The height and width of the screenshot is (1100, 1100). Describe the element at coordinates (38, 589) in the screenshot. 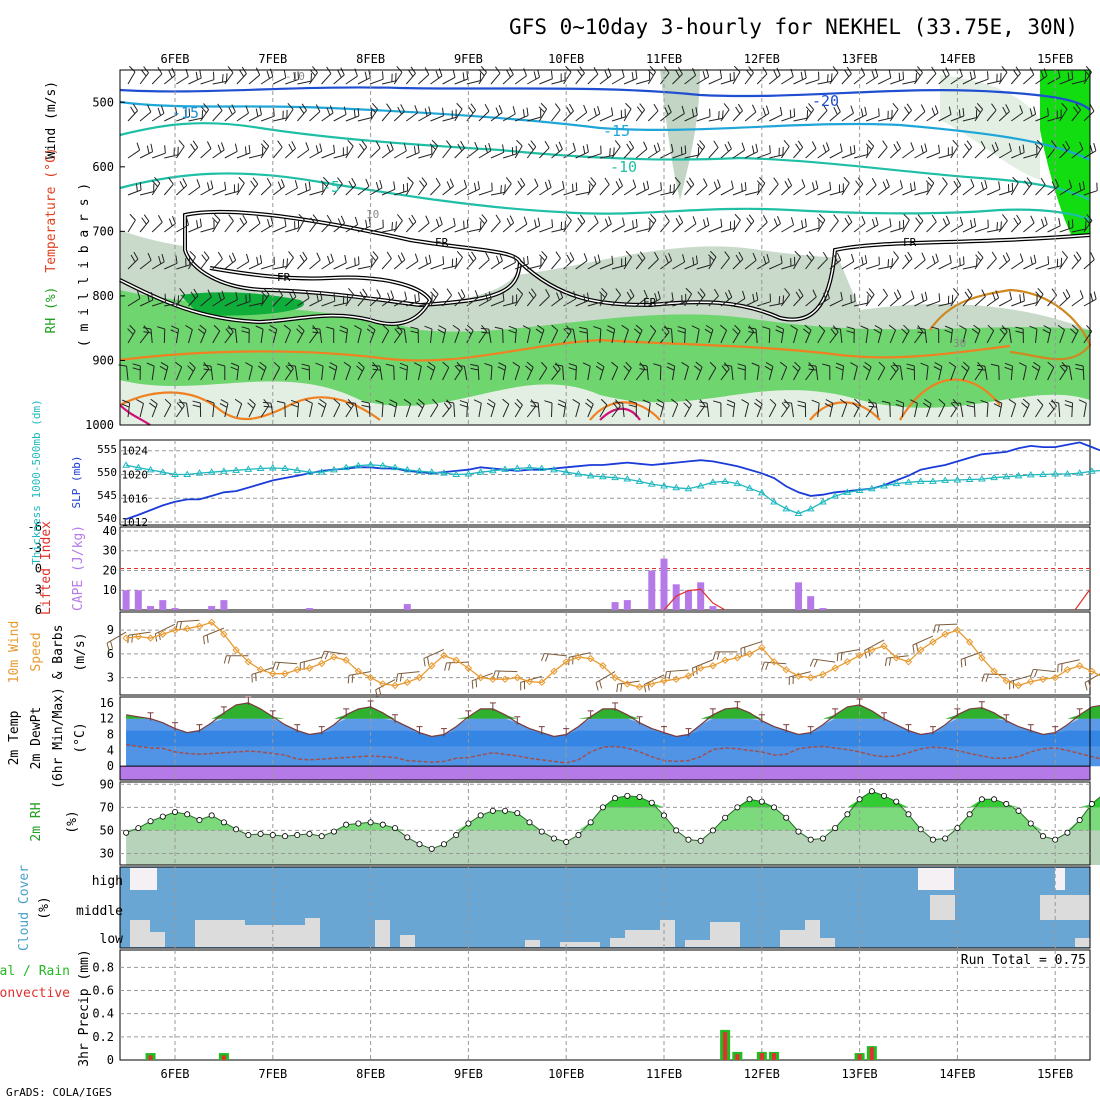

I see `li-ytick: 3` at that location.